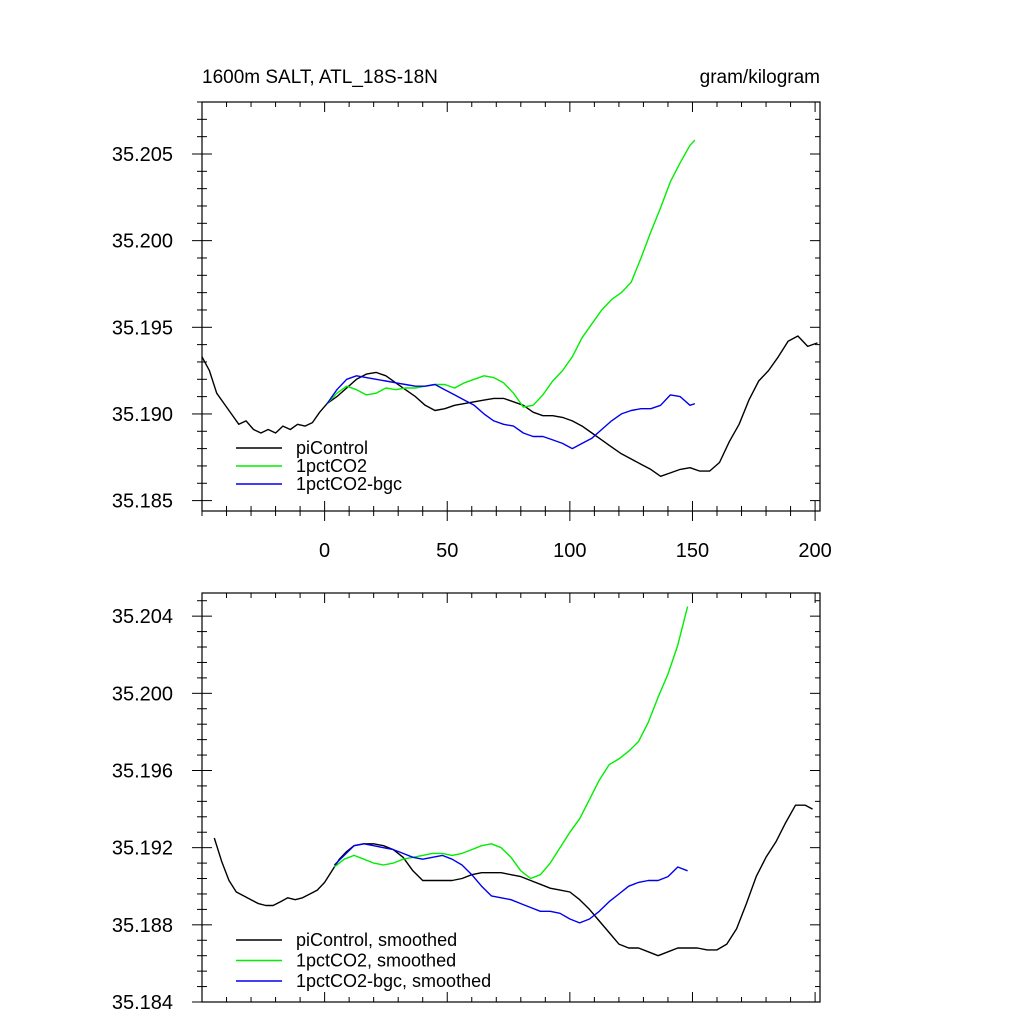 This screenshot has height=1024, width=1024. Describe the element at coordinates (332, 448) in the screenshot. I see `legend-label: piControl` at that location.